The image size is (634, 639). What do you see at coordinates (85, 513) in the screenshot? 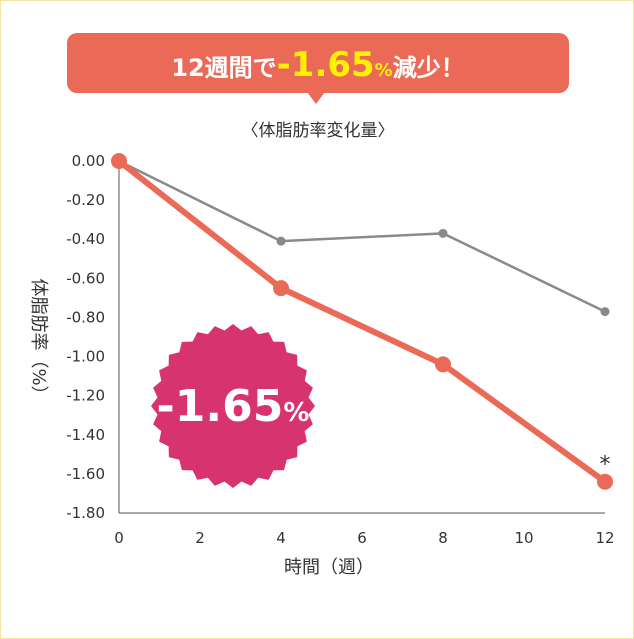
I see `y-tick-label: -1.80` at bounding box center [85, 513].